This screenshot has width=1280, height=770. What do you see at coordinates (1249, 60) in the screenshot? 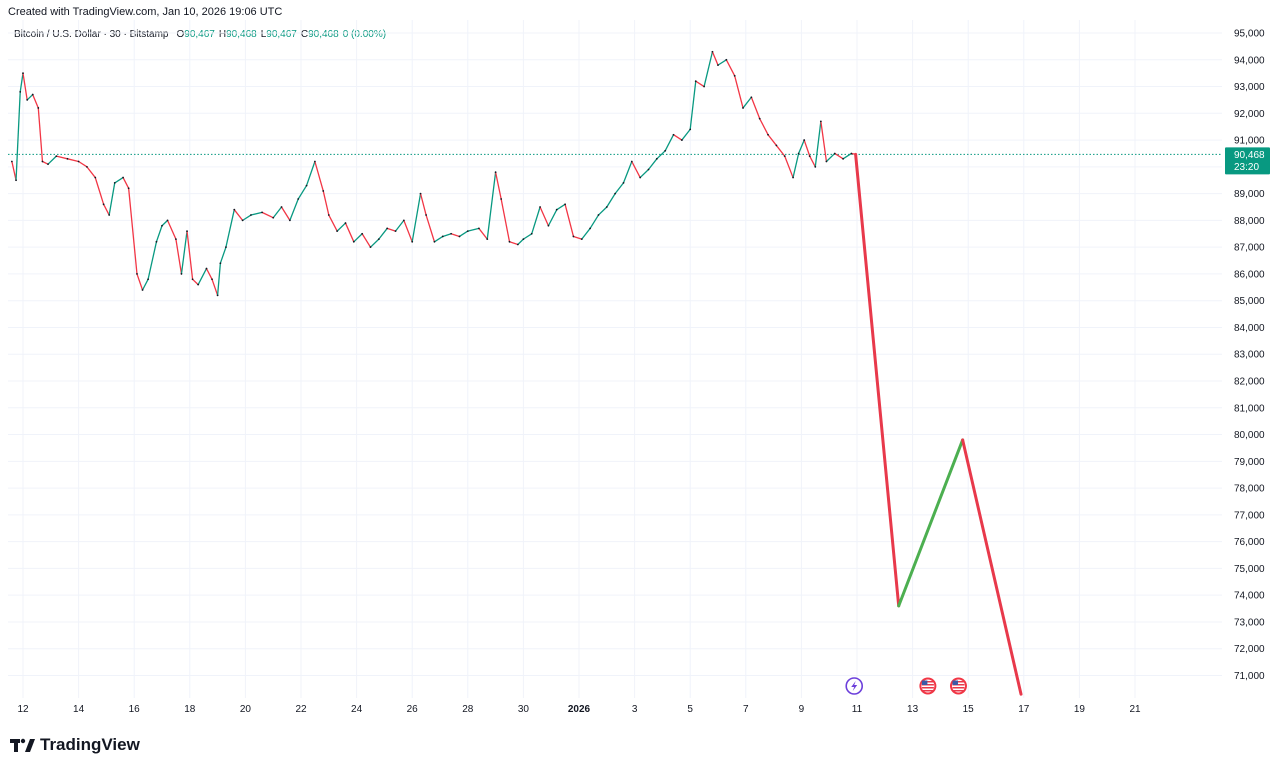
I see `y-tick-label: 94,000` at bounding box center [1249, 60].